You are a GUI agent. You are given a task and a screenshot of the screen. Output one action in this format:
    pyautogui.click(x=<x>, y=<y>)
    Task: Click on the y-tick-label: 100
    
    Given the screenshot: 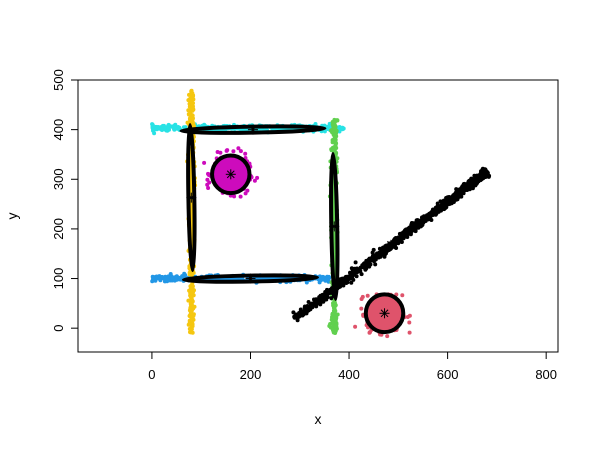 What is the action you would take?
    pyautogui.click(x=58, y=279)
    